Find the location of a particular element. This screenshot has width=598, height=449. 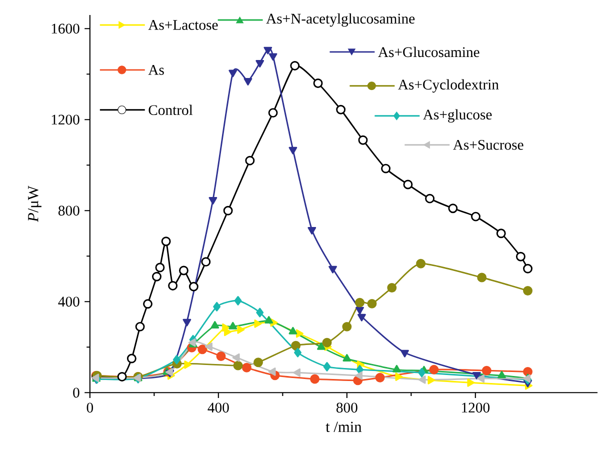

legend-label: As+Cyclodextrin is located at coordinates (448, 86).